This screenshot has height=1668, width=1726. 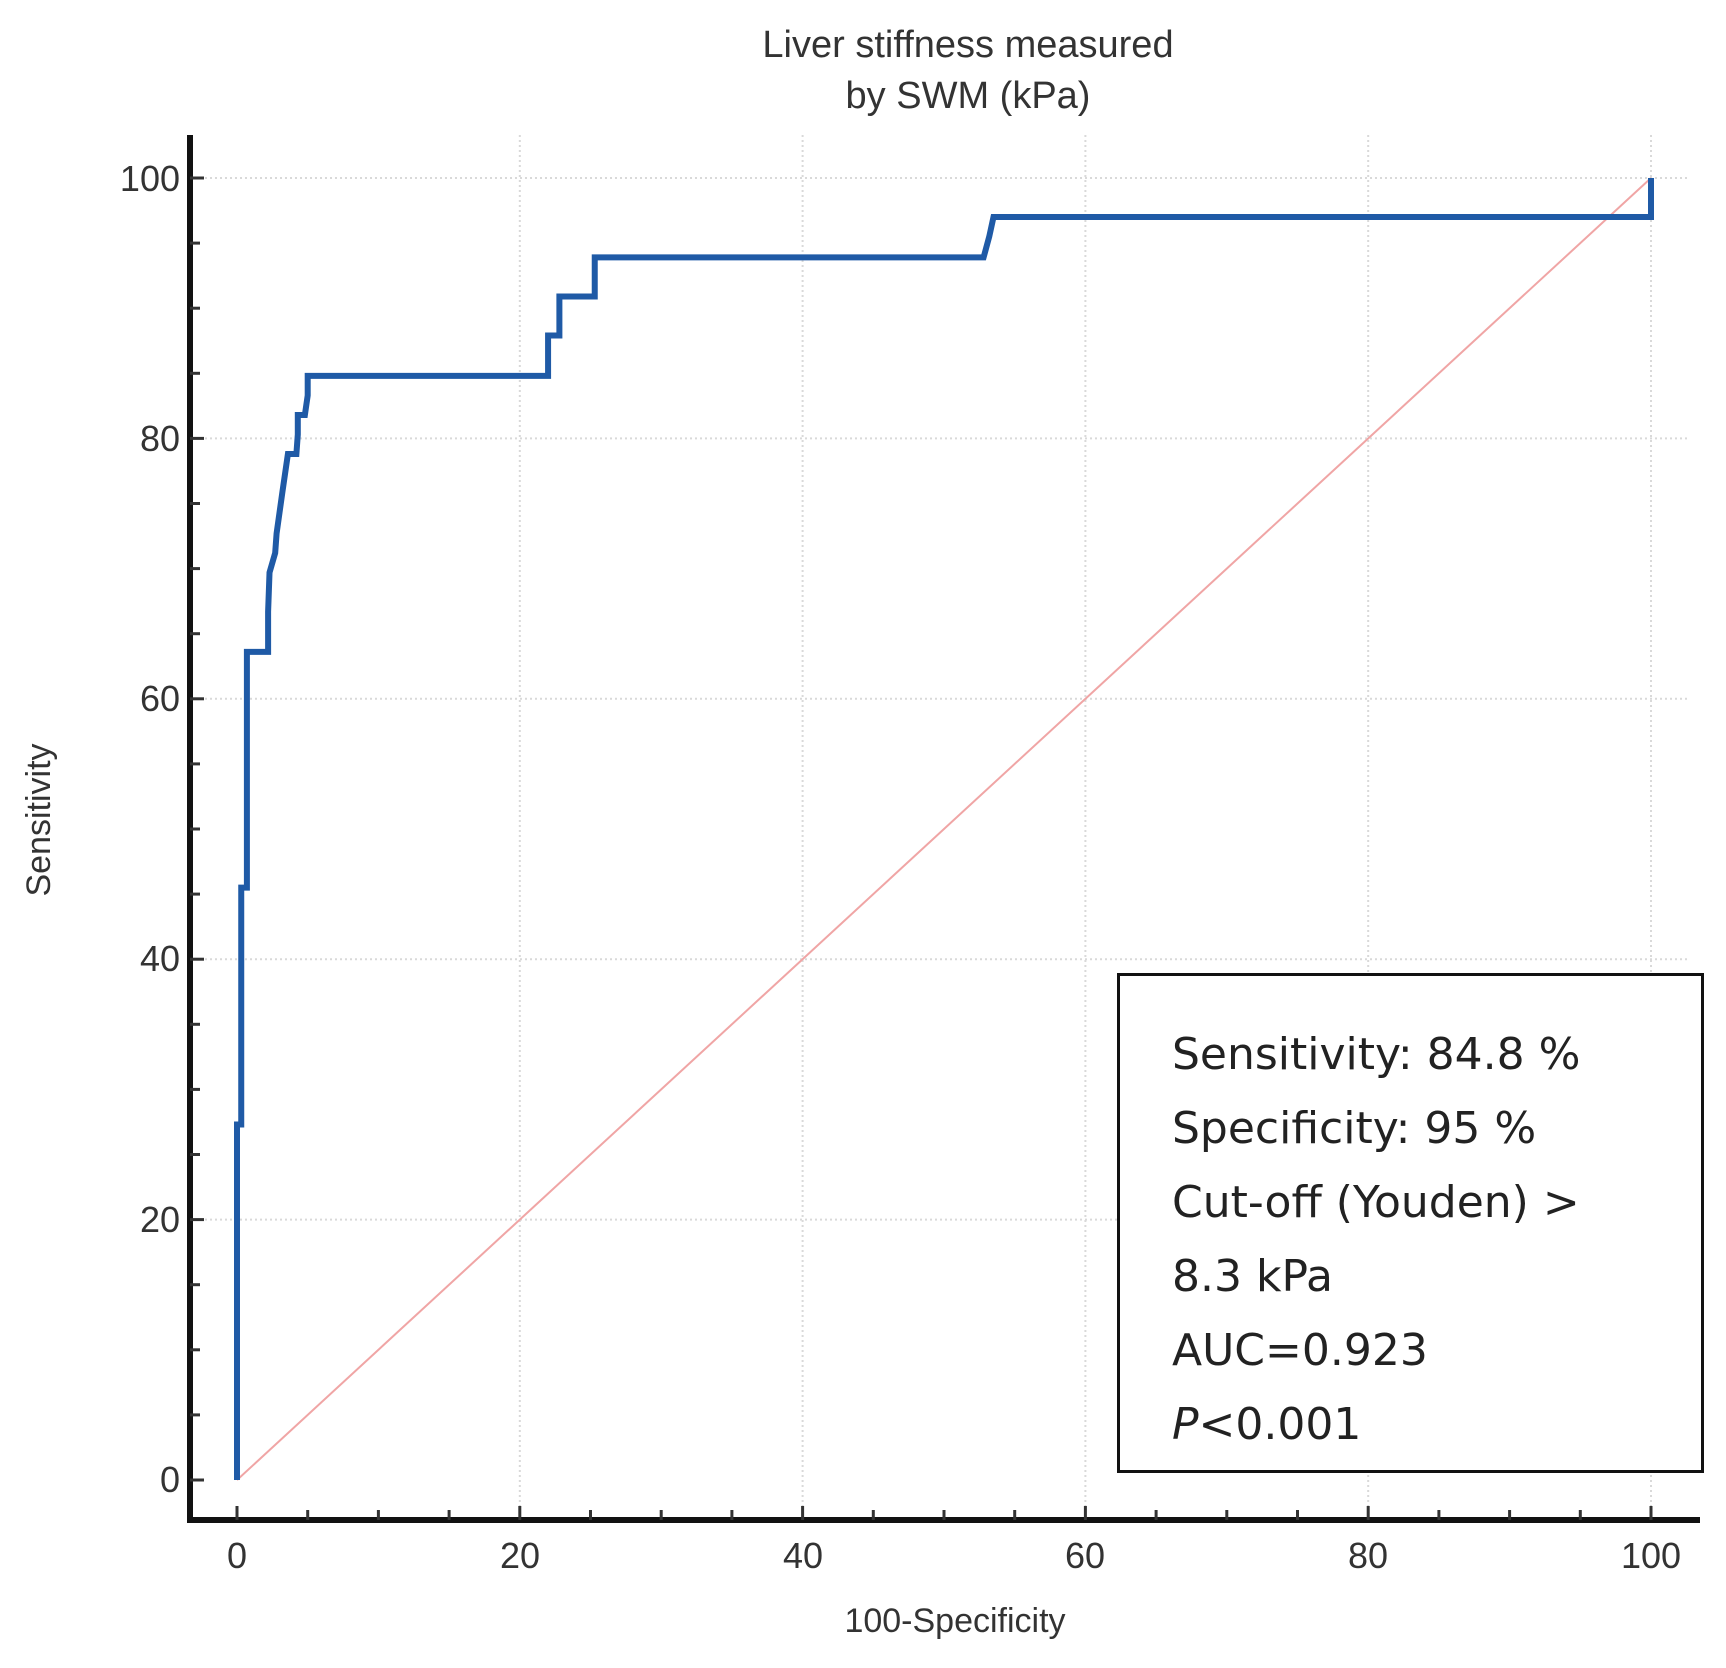 I want to click on x-tick-label-20: 20, so click(x=520, y=1555).